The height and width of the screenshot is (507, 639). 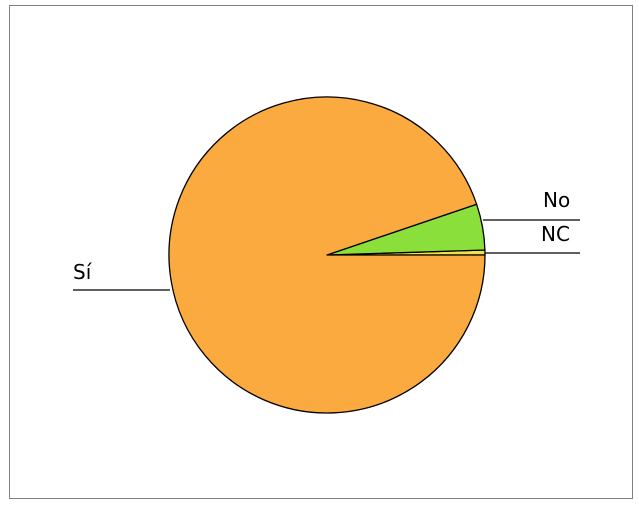 I want to click on slice-label-no: No, so click(x=556, y=200).